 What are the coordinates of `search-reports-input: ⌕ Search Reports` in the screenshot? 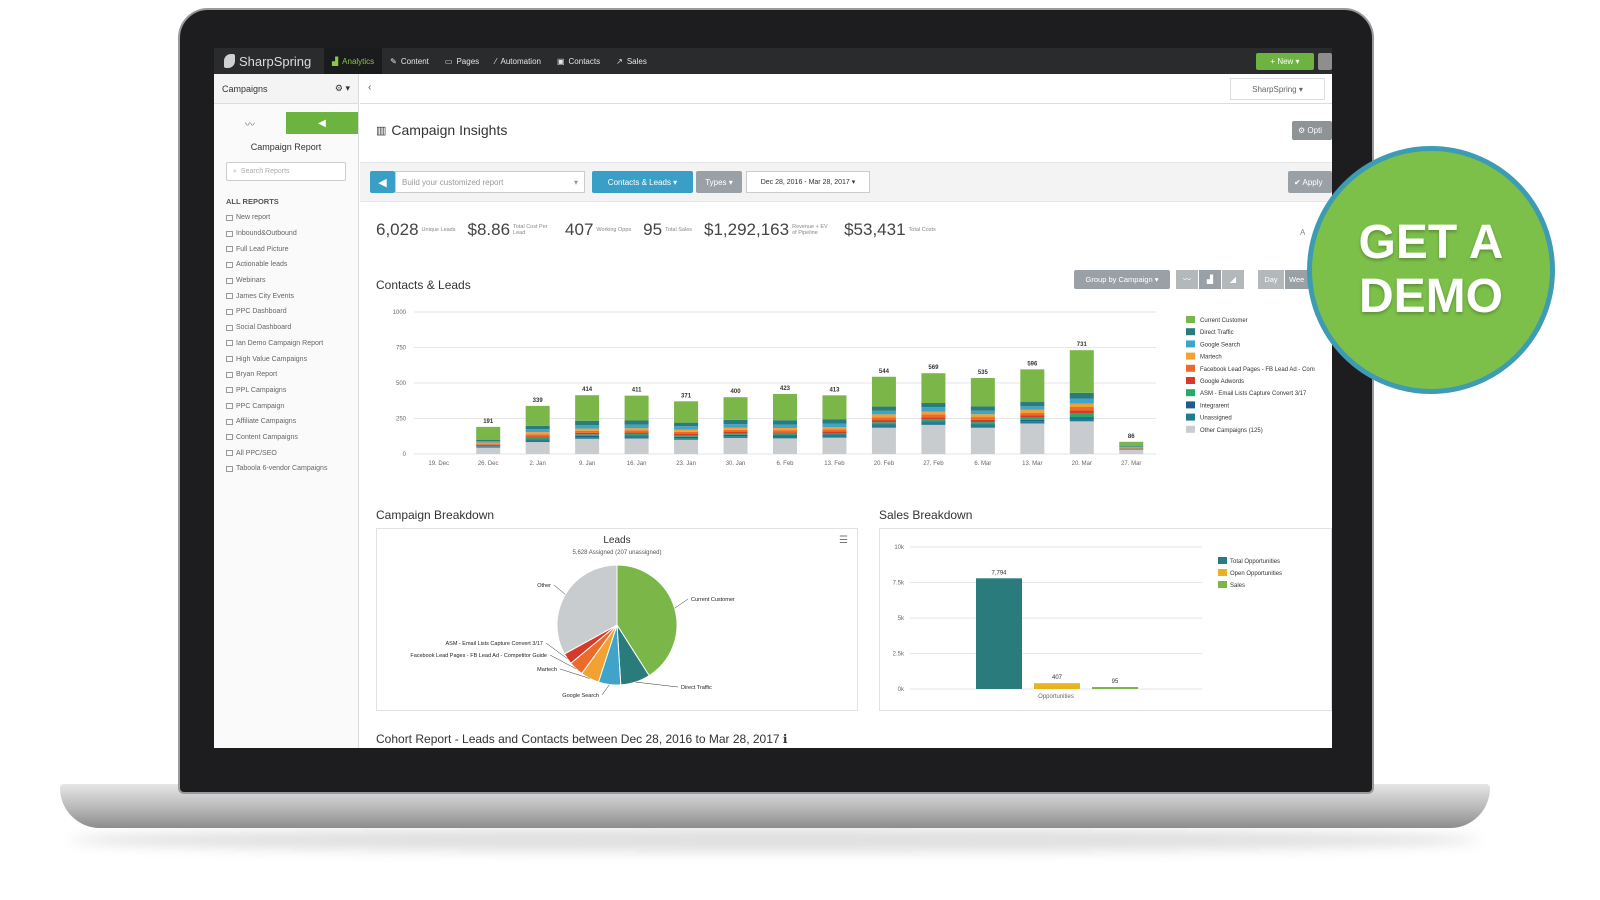 It's located at (286, 171).